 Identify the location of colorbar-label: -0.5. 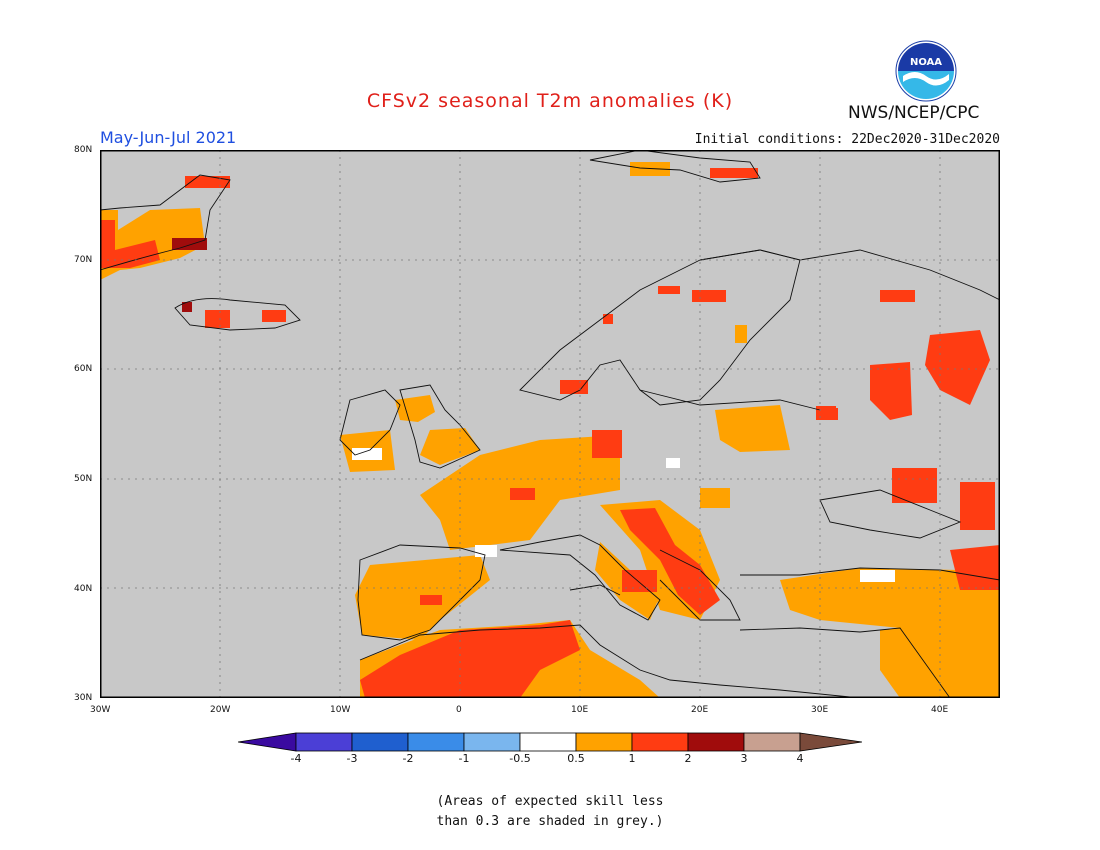
(520, 758).